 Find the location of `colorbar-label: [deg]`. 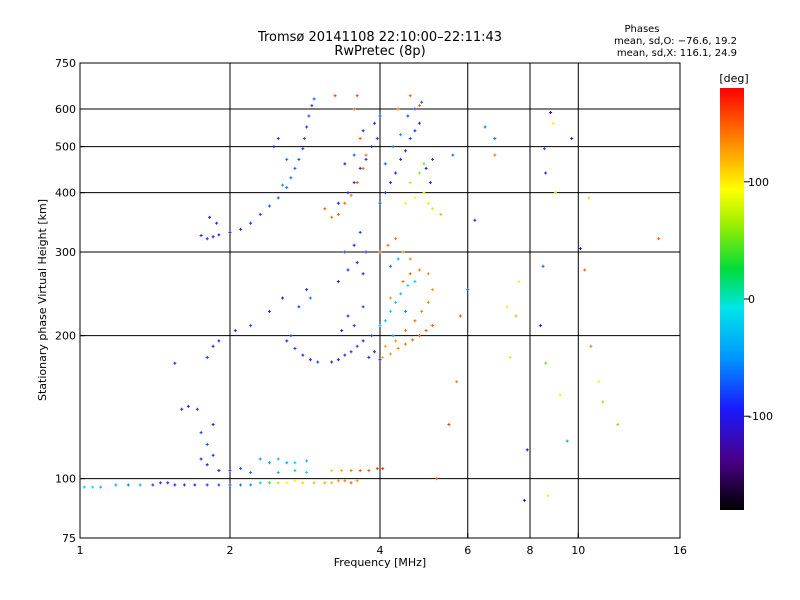

colorbar-label: [deg] is located at coordinates (733, 78).